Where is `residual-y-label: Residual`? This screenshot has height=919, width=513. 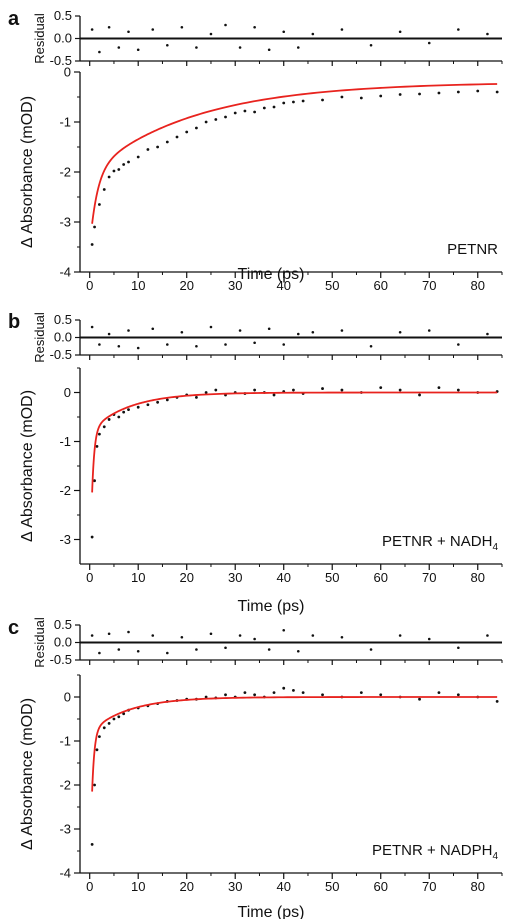 residual-y-label: Residual is located at coordinates (39, 642).